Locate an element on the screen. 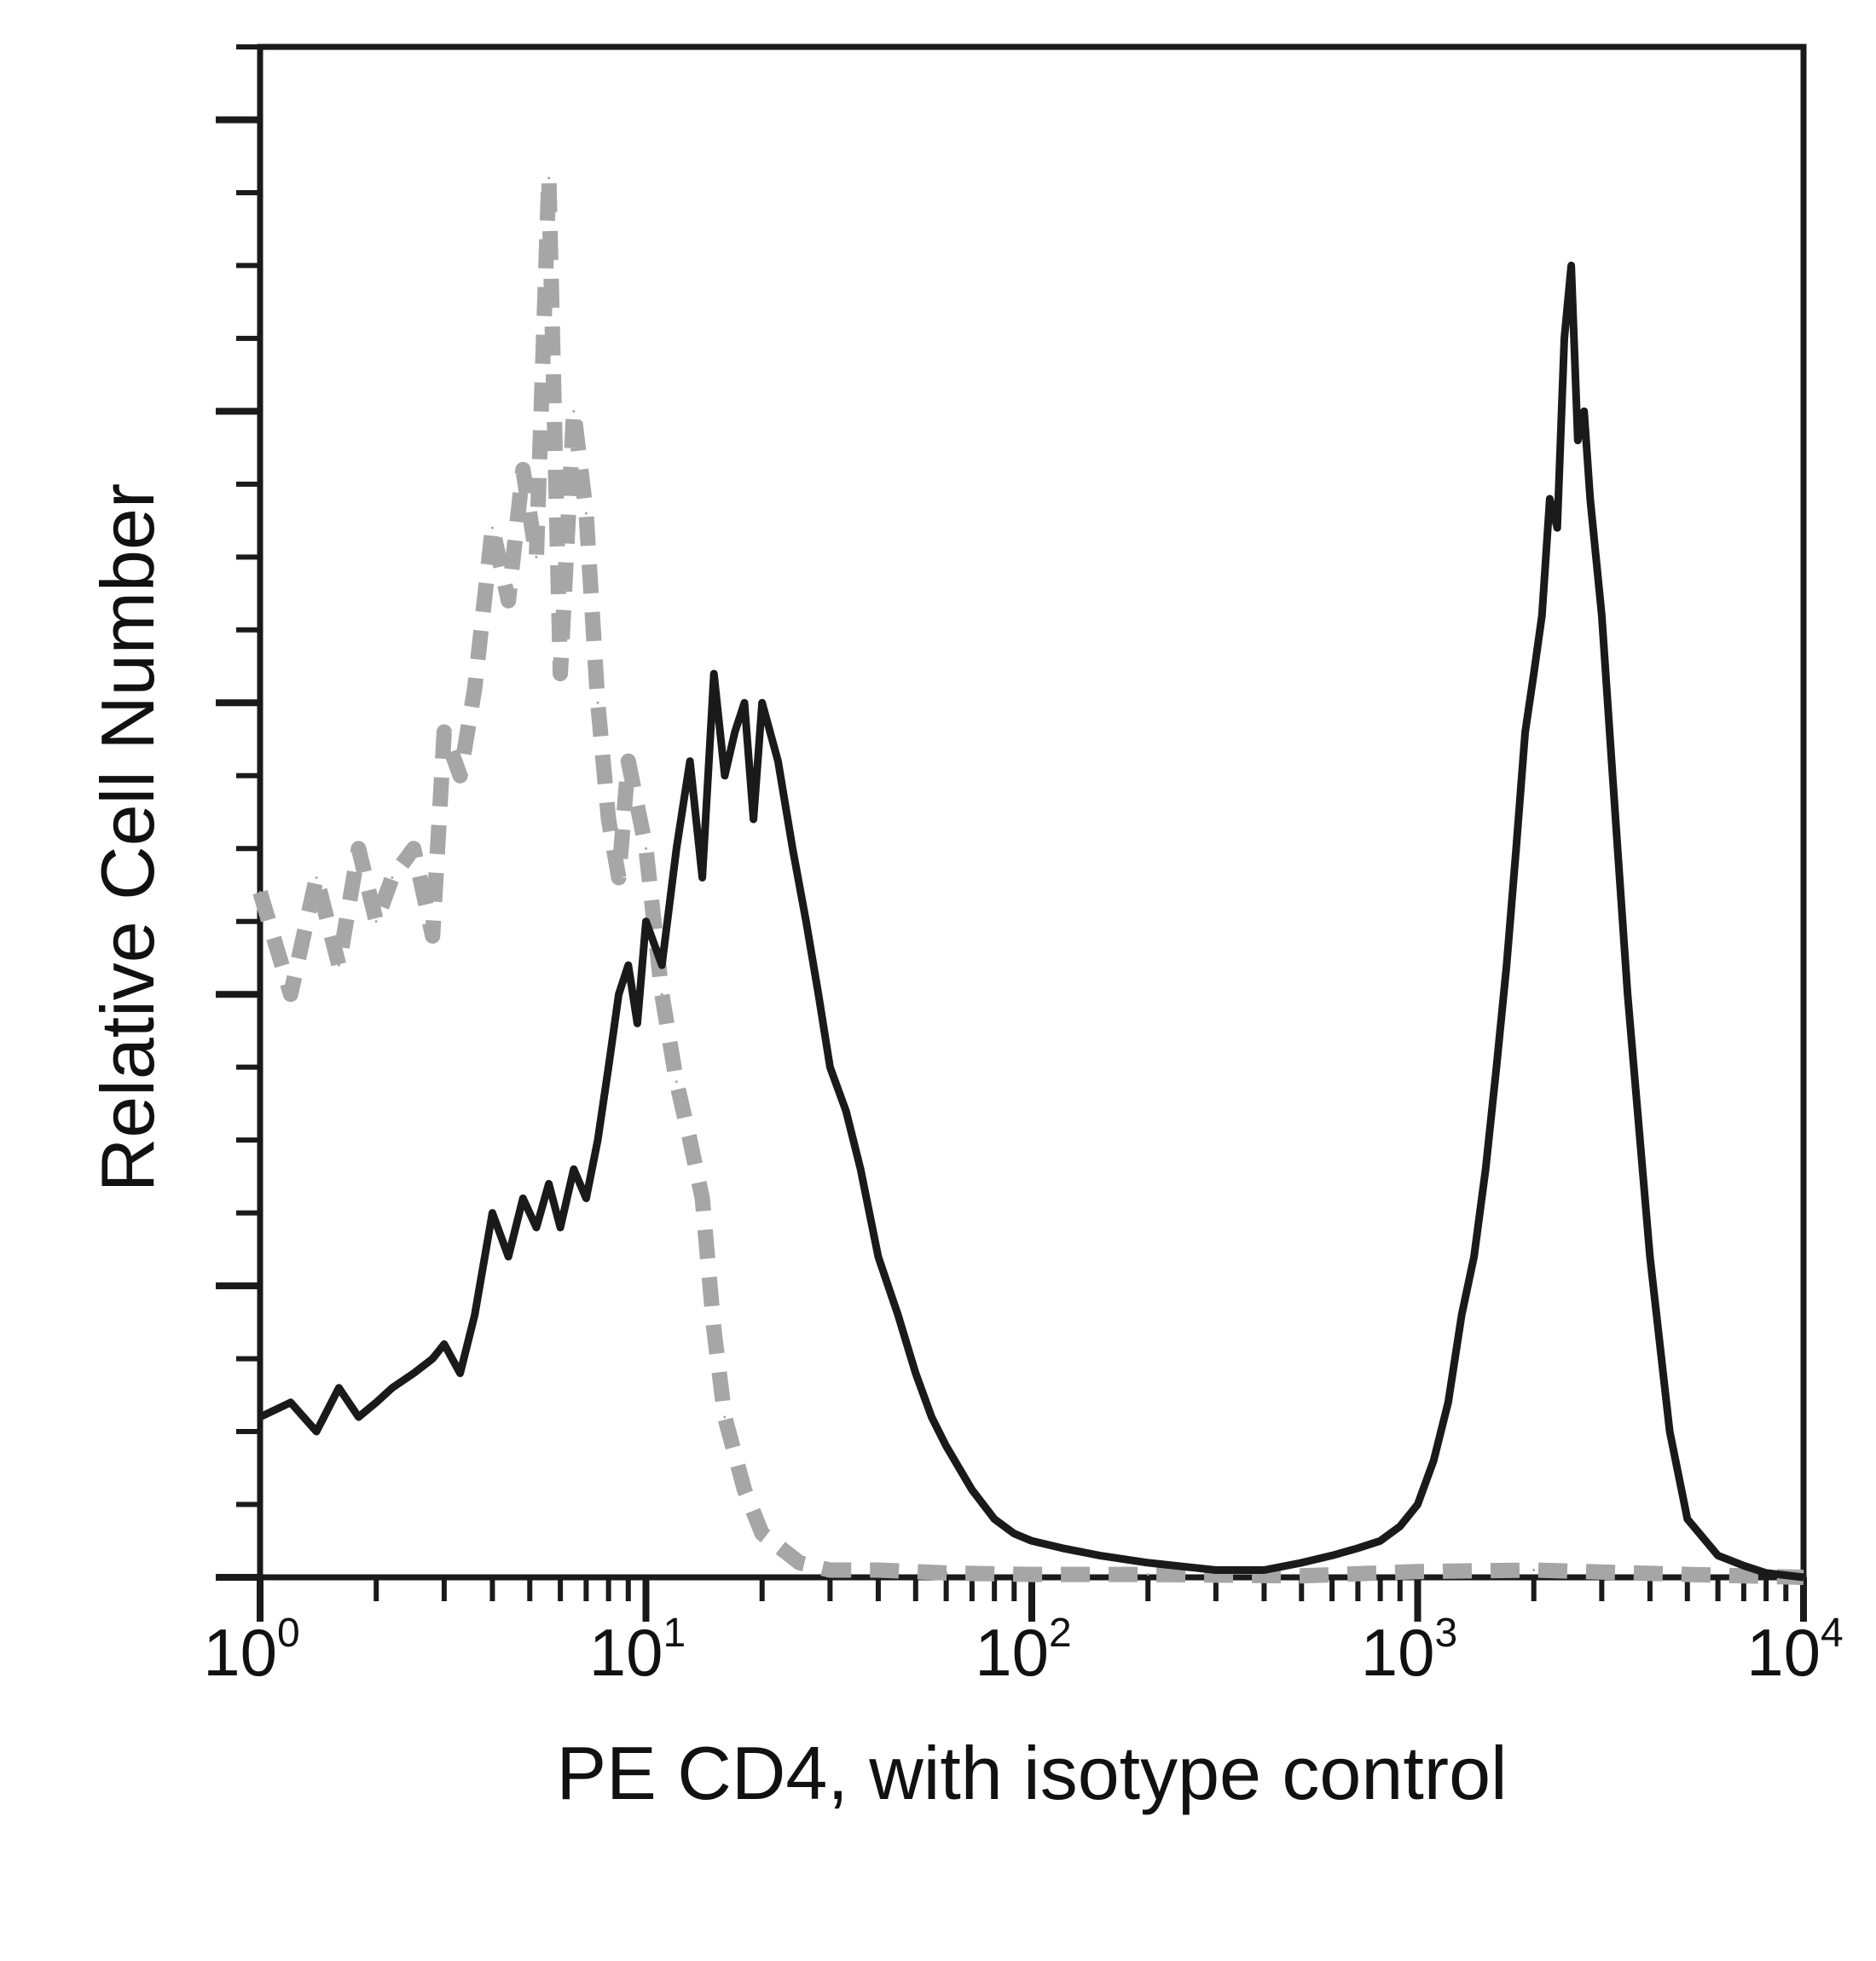  x-tick-label: 10¹ is located at coordinates (638, 1650).